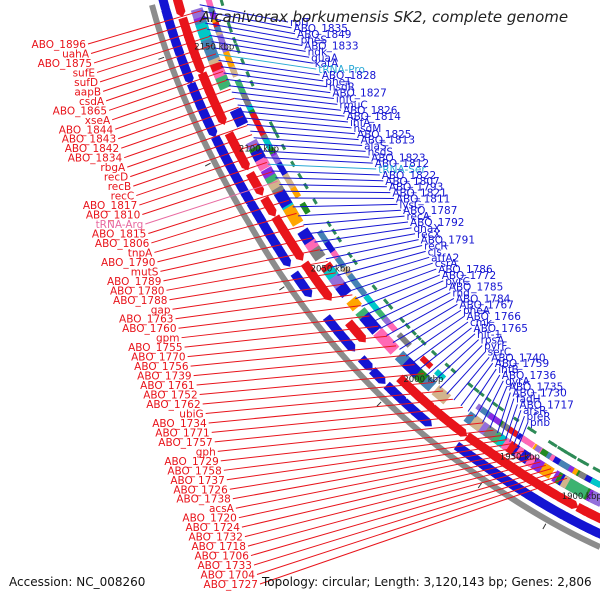  Describe the element at coordinates (508, 370) in the screenshot. I see `feature-label: ihfB` at that location.